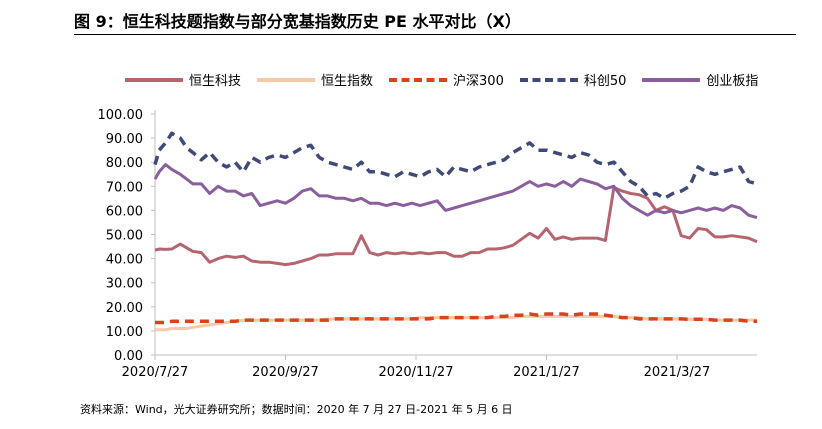 Image resolution: width=822 pixels, height=429 pixels. What do you see at coordinates (732, 81) in the screenshot?
I see `legend-label: 创业板指` at bounding box center [732, 81].